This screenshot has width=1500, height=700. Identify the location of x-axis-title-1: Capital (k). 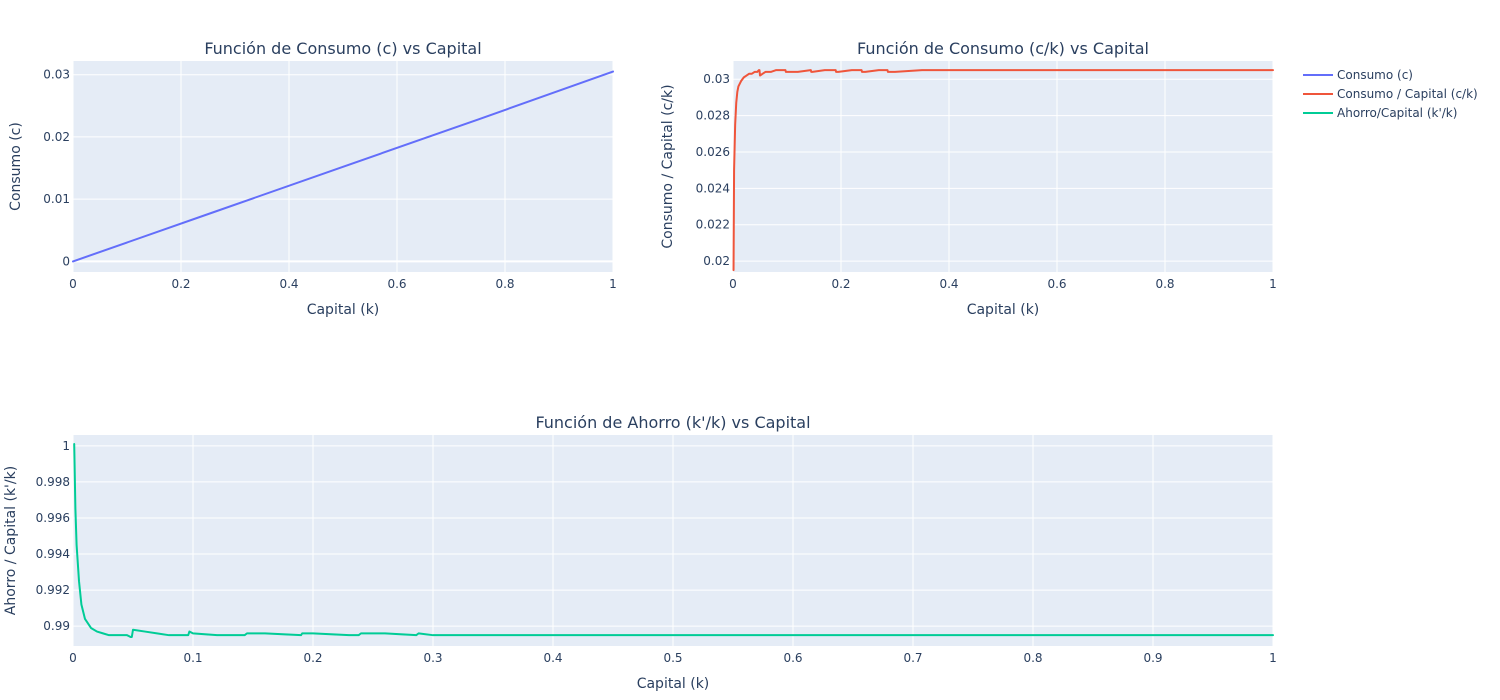
(343, 310).